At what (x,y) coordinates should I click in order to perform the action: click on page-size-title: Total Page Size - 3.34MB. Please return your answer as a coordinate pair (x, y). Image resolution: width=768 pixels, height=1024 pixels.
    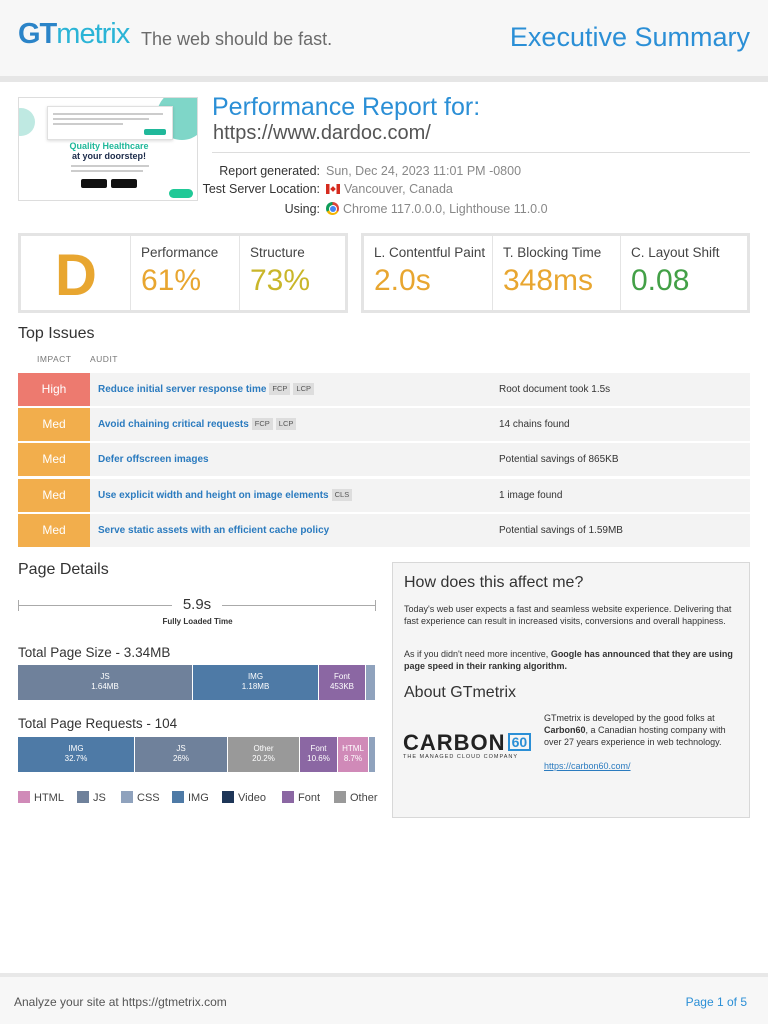
    Looking at the image, I should click on (94, 652).